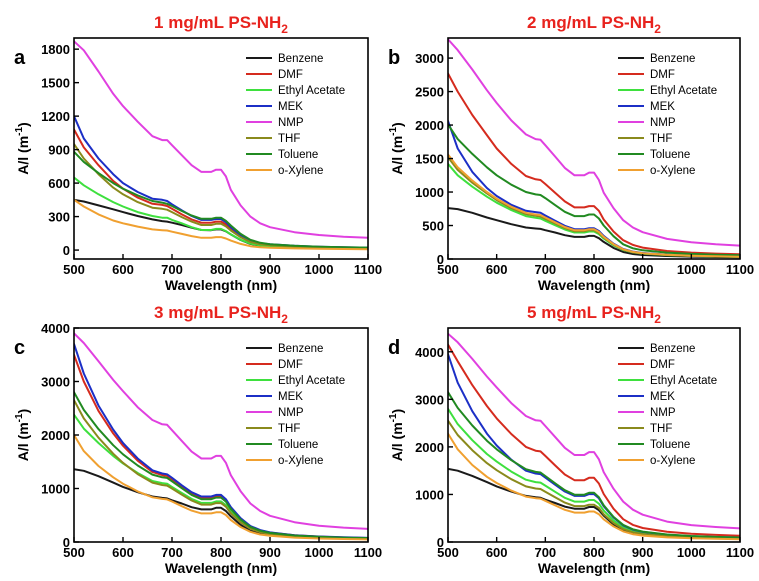 The width and height of the screenshot is (759, 581). I want to click on panel-title: 5 mg/mL PS-NH2, so click(594, 314).